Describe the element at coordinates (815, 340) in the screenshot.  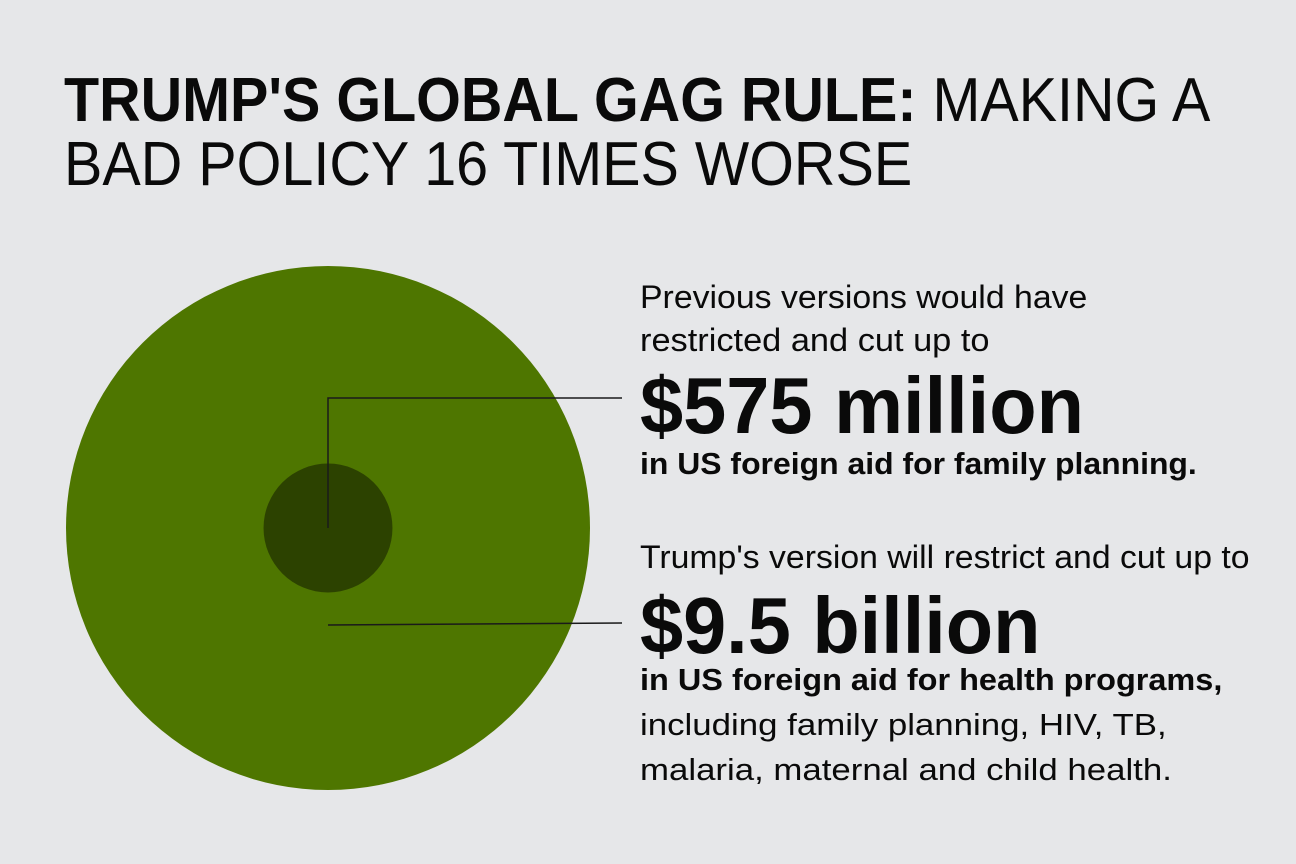
I see `previous-intro-2: restricted and cut up to` at that location.